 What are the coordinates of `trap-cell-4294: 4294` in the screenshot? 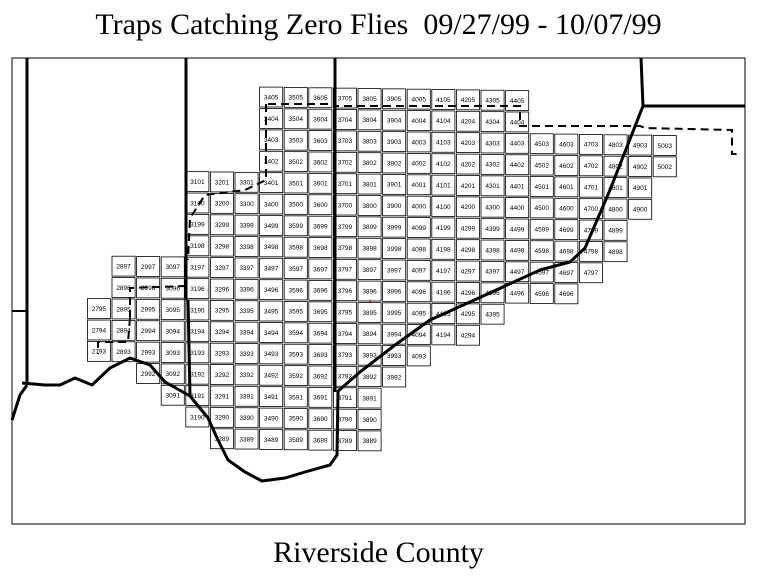 It's located at (467, 335).